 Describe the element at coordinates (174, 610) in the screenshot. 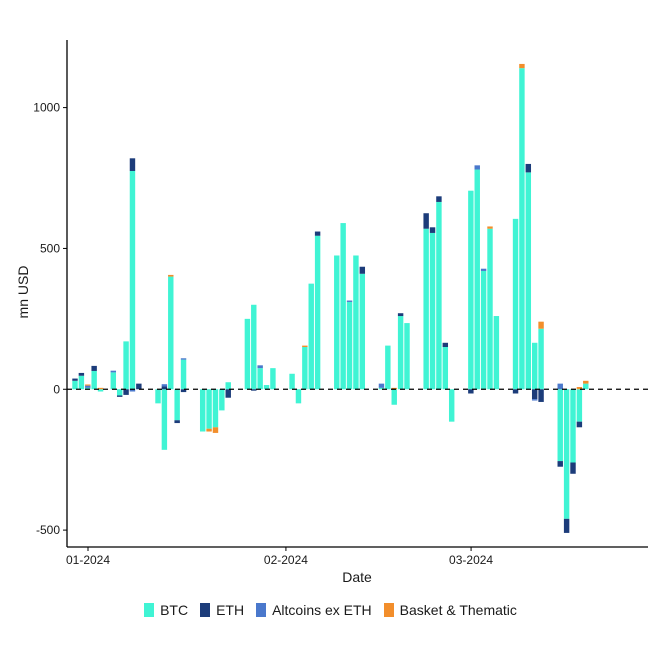

I see `legend-label: BTC` at that location.